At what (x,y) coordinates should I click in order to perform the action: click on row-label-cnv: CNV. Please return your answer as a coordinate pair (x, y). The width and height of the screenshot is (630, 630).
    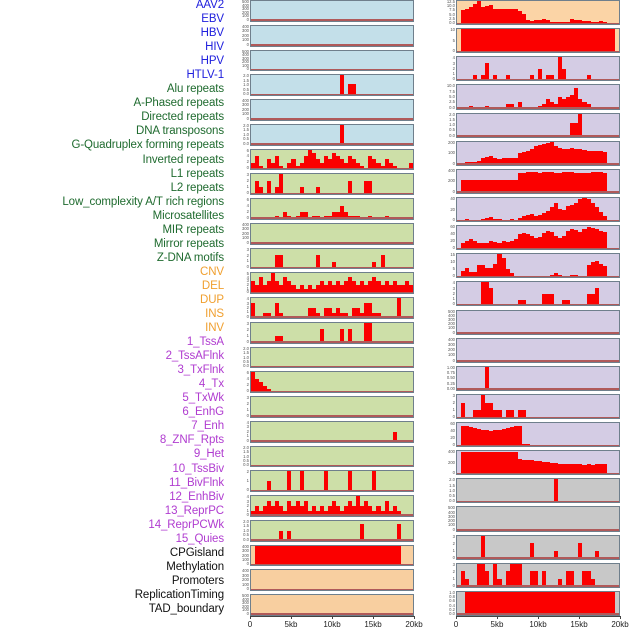
    Looking at the image, I should click on (212, 271).